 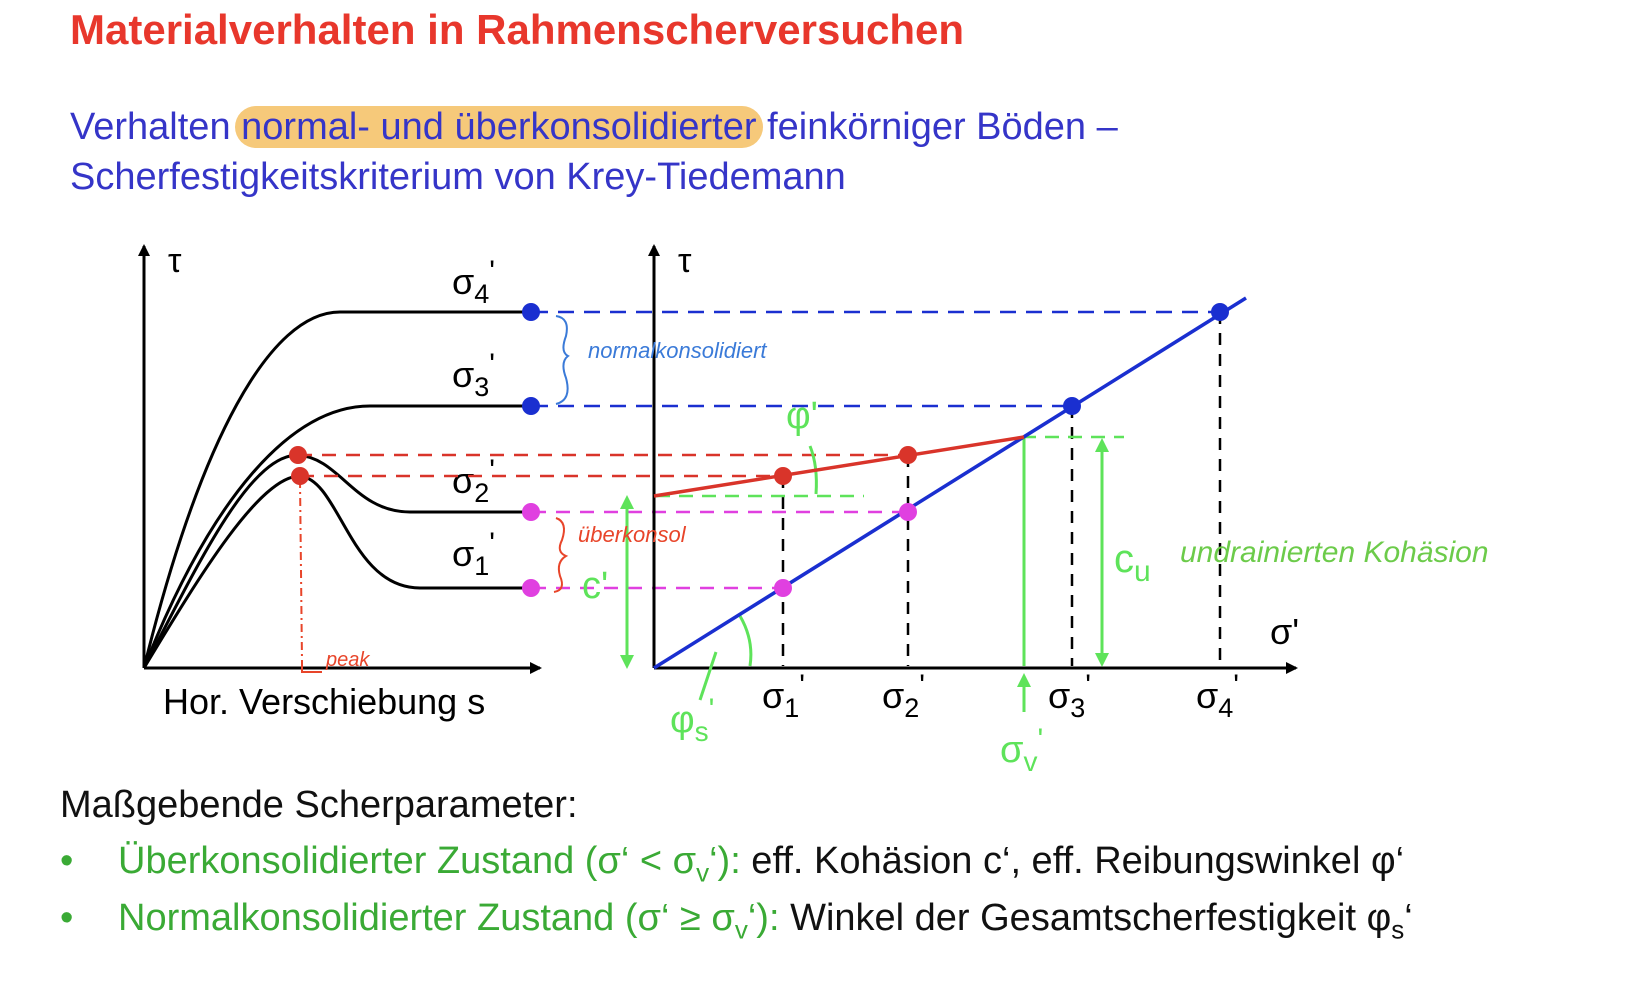 What do you see at coordinates (595, 586) in the screenshot?
I see `label-c-prime: c'` at bounding box center [595, 586].